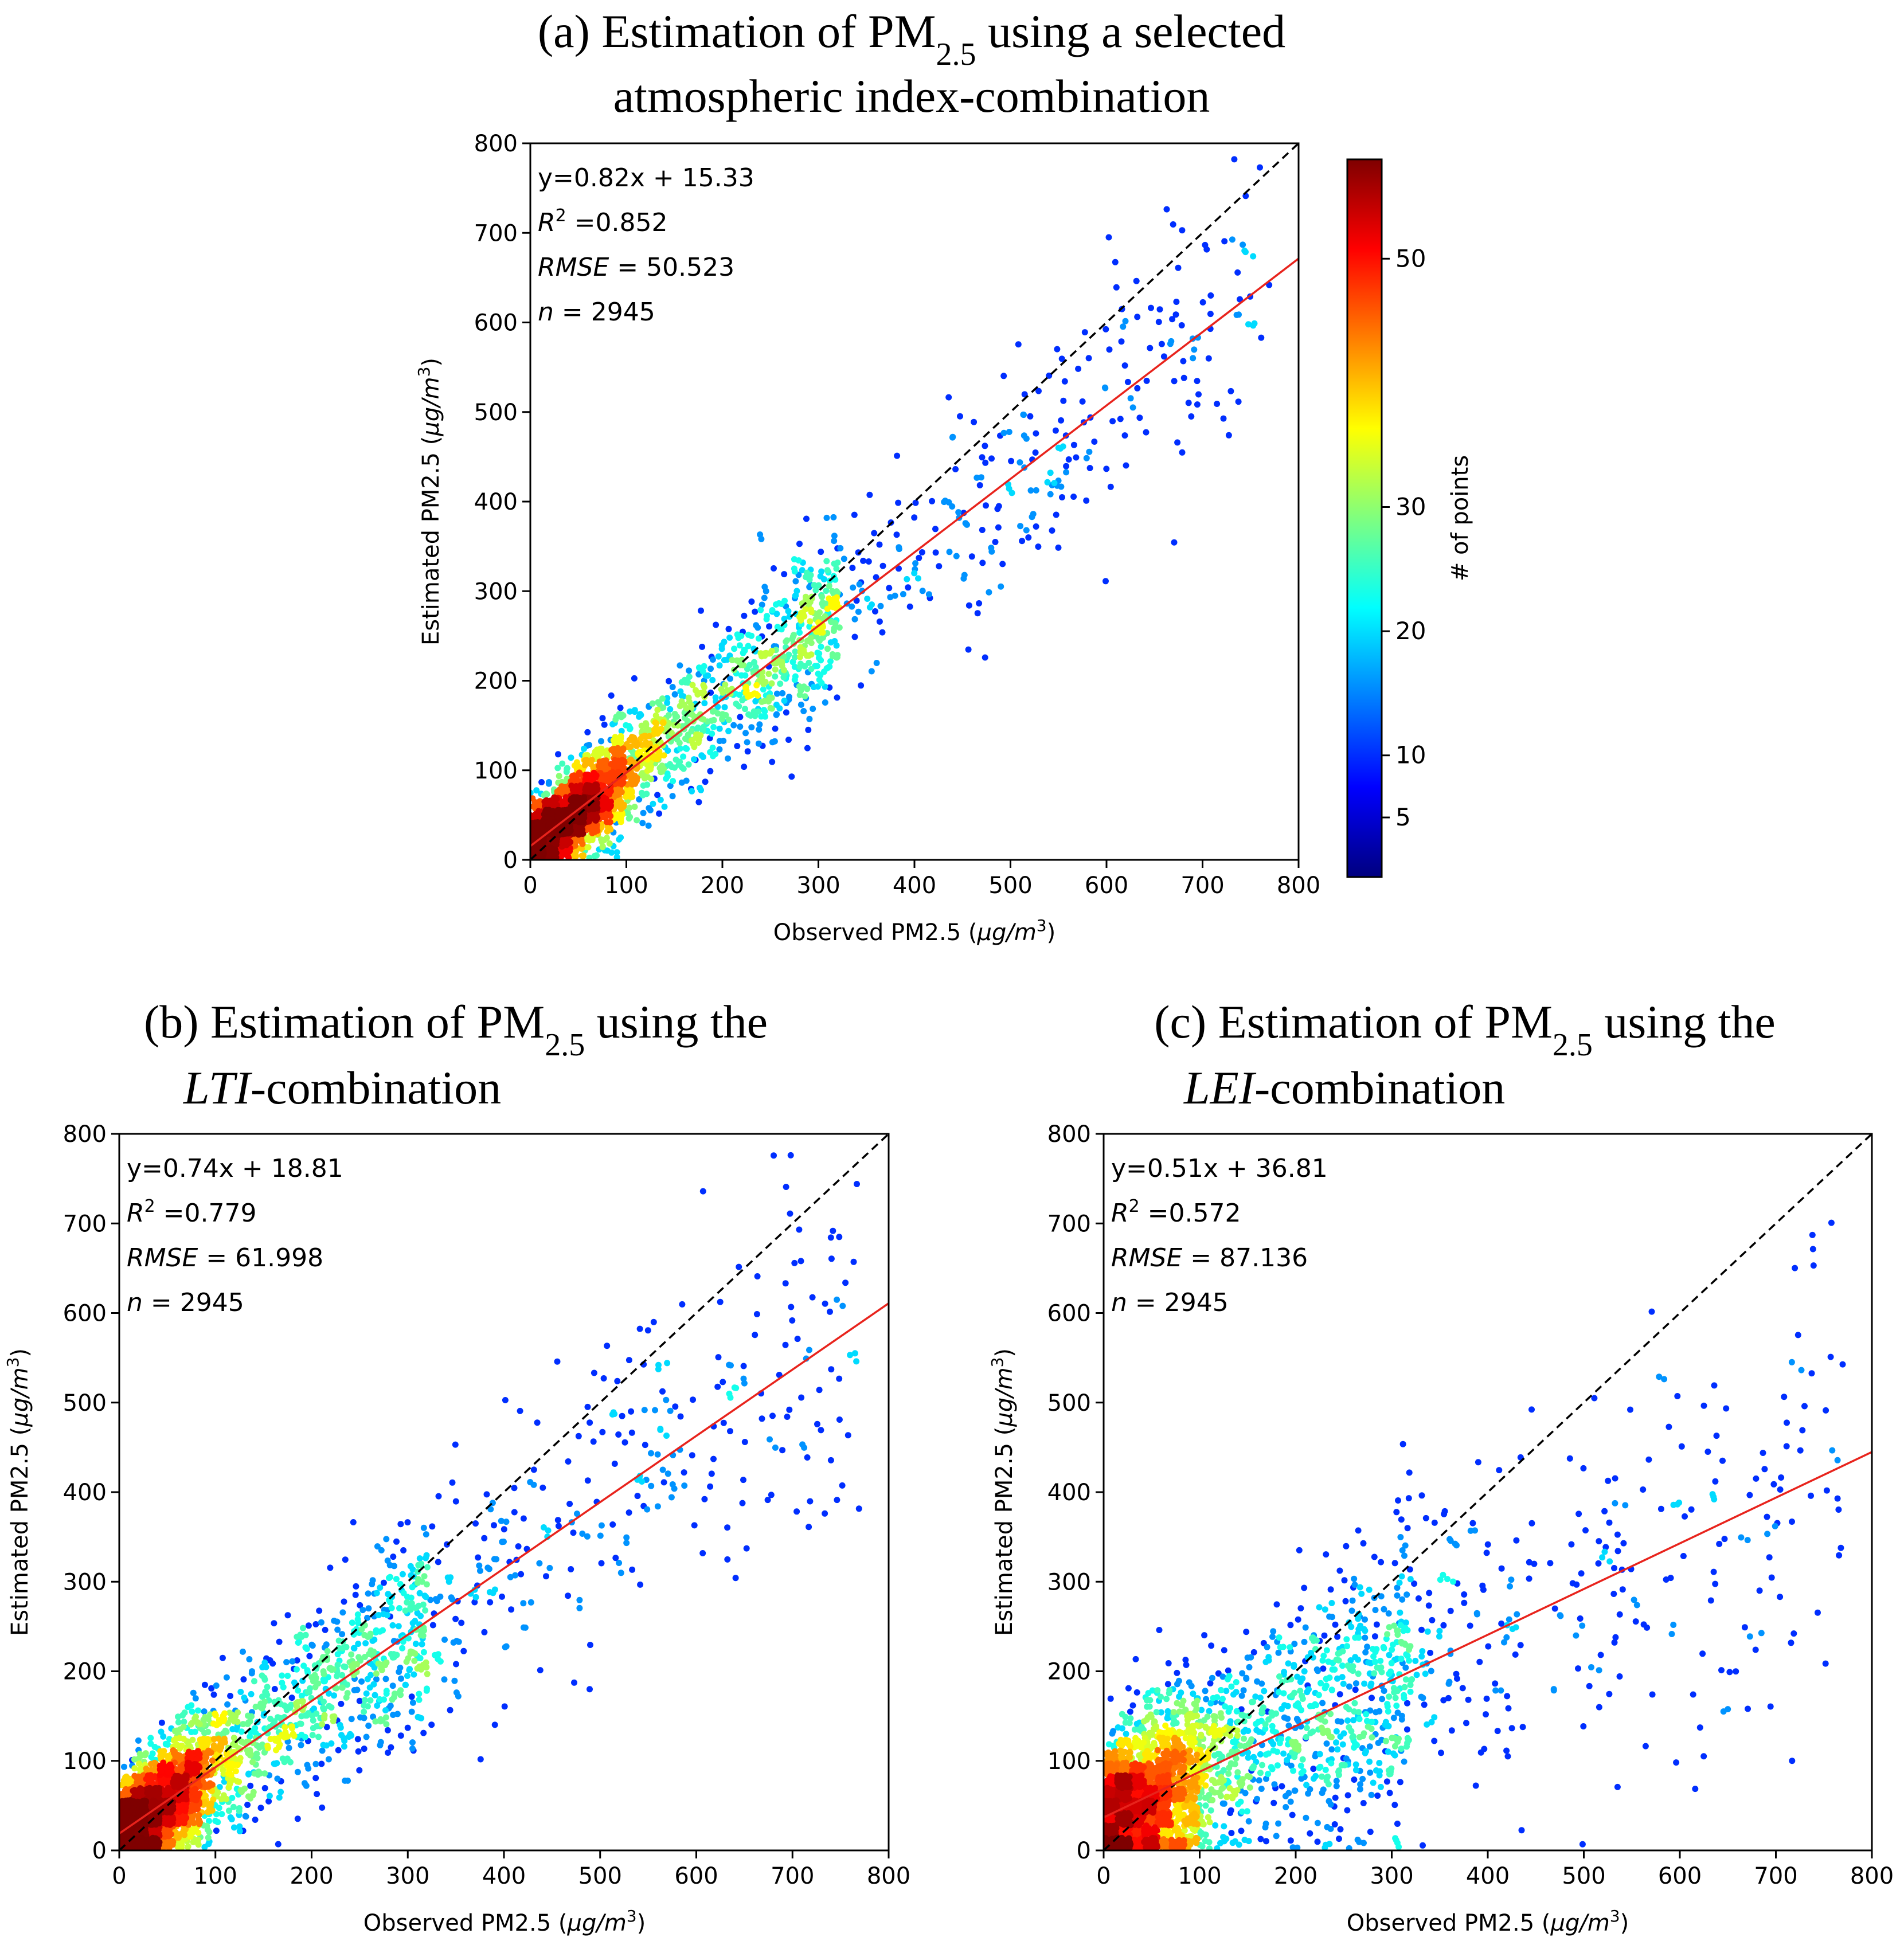 The width and height of the screenshot is (1904, 1945). Describe the element at coordinates (911, 38) in the screenshot. I see `panel-a-title-line1: (a) Estimation of PM2.5 using a selected` at that location.